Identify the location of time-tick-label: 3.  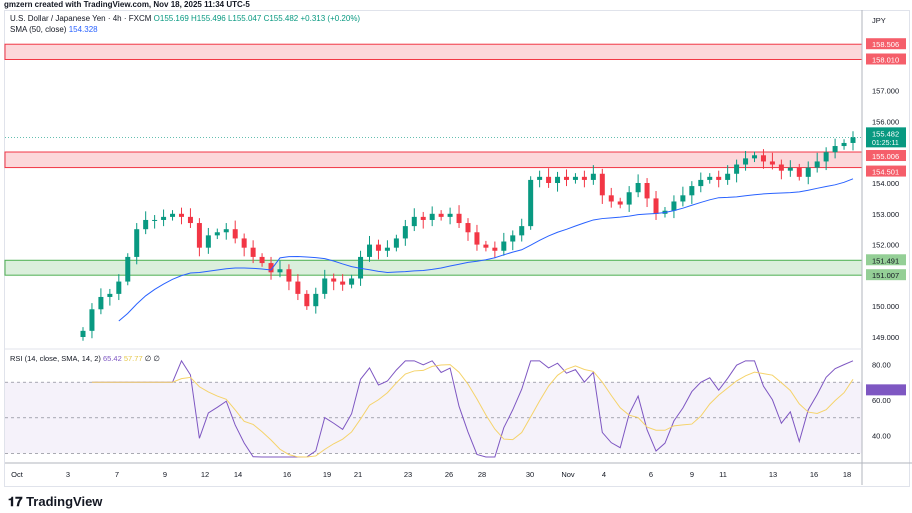
(68, 474).